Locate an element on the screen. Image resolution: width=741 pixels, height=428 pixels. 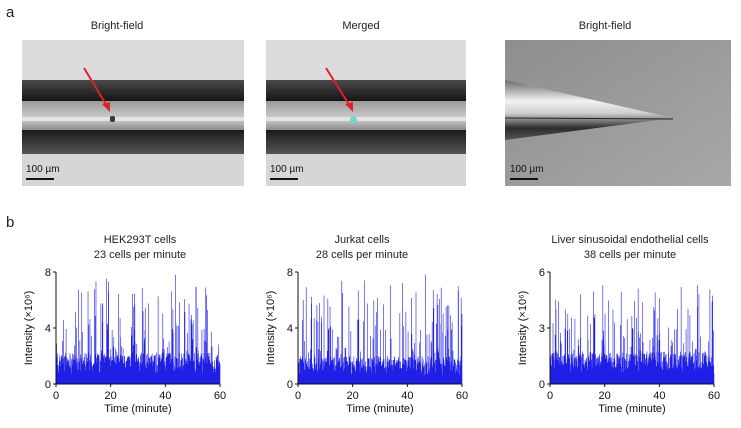
panel-label-b: b is located at coordinates (10, 222).